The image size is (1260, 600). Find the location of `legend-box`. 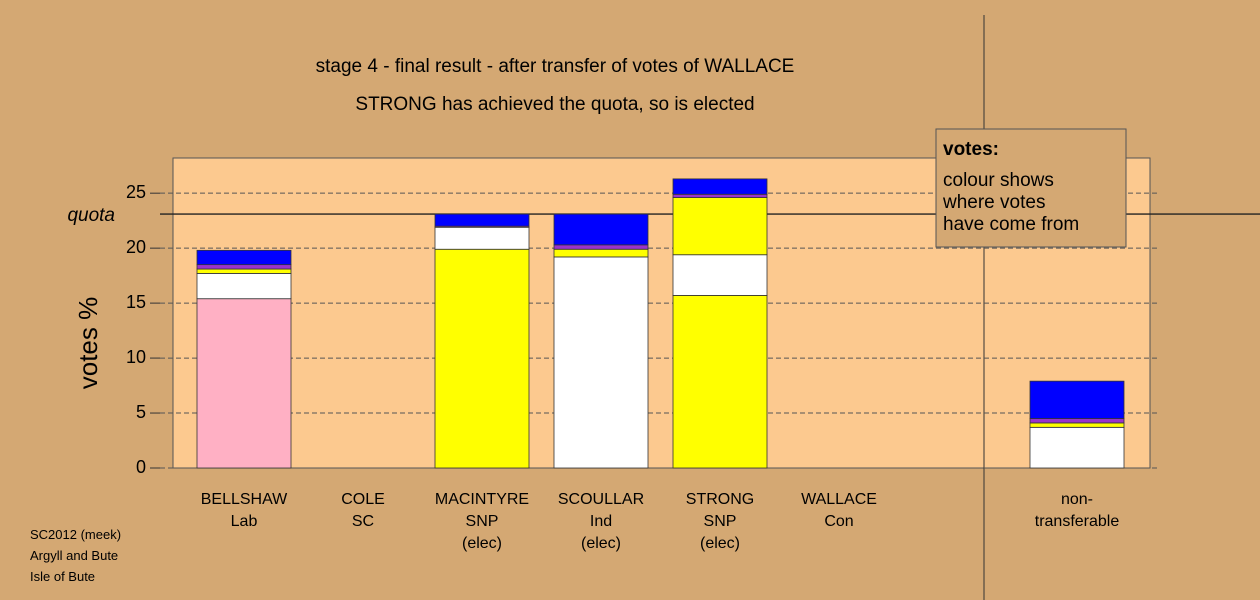

legend-box is located at coordinates (1031, 188).